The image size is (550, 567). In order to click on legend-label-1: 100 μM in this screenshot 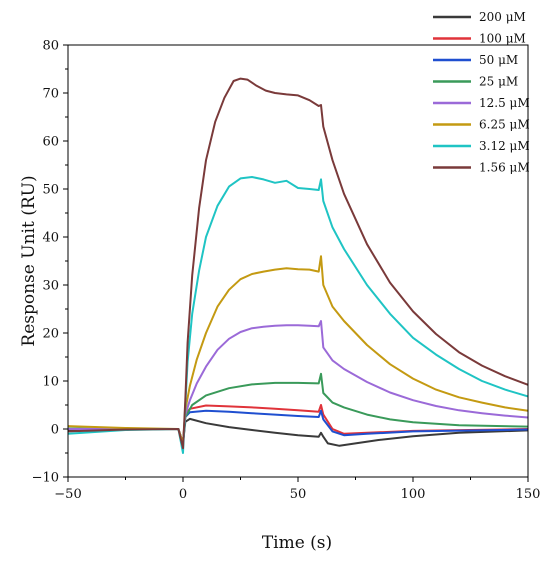, I will do `click(502, 39)`.